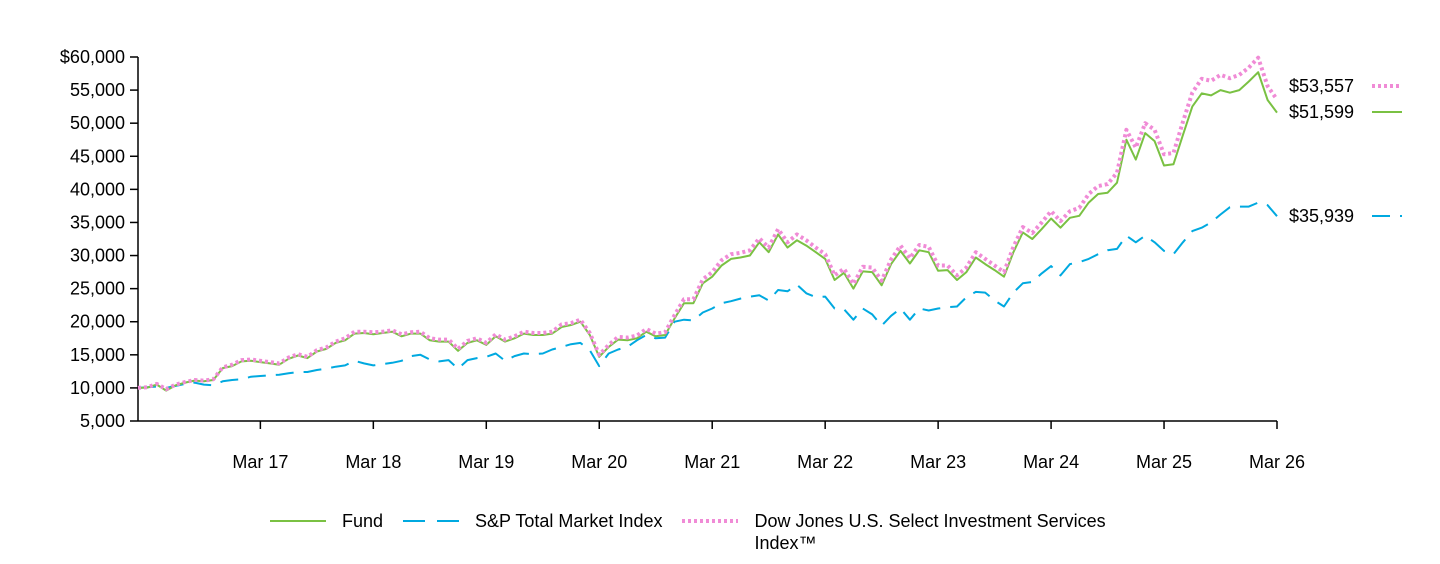 The width and height of the screenshot is (1440, 564). Describe the element at coordinates (363, 521) in the screenshot. I see `legend-label-fund: Fund` at that location.